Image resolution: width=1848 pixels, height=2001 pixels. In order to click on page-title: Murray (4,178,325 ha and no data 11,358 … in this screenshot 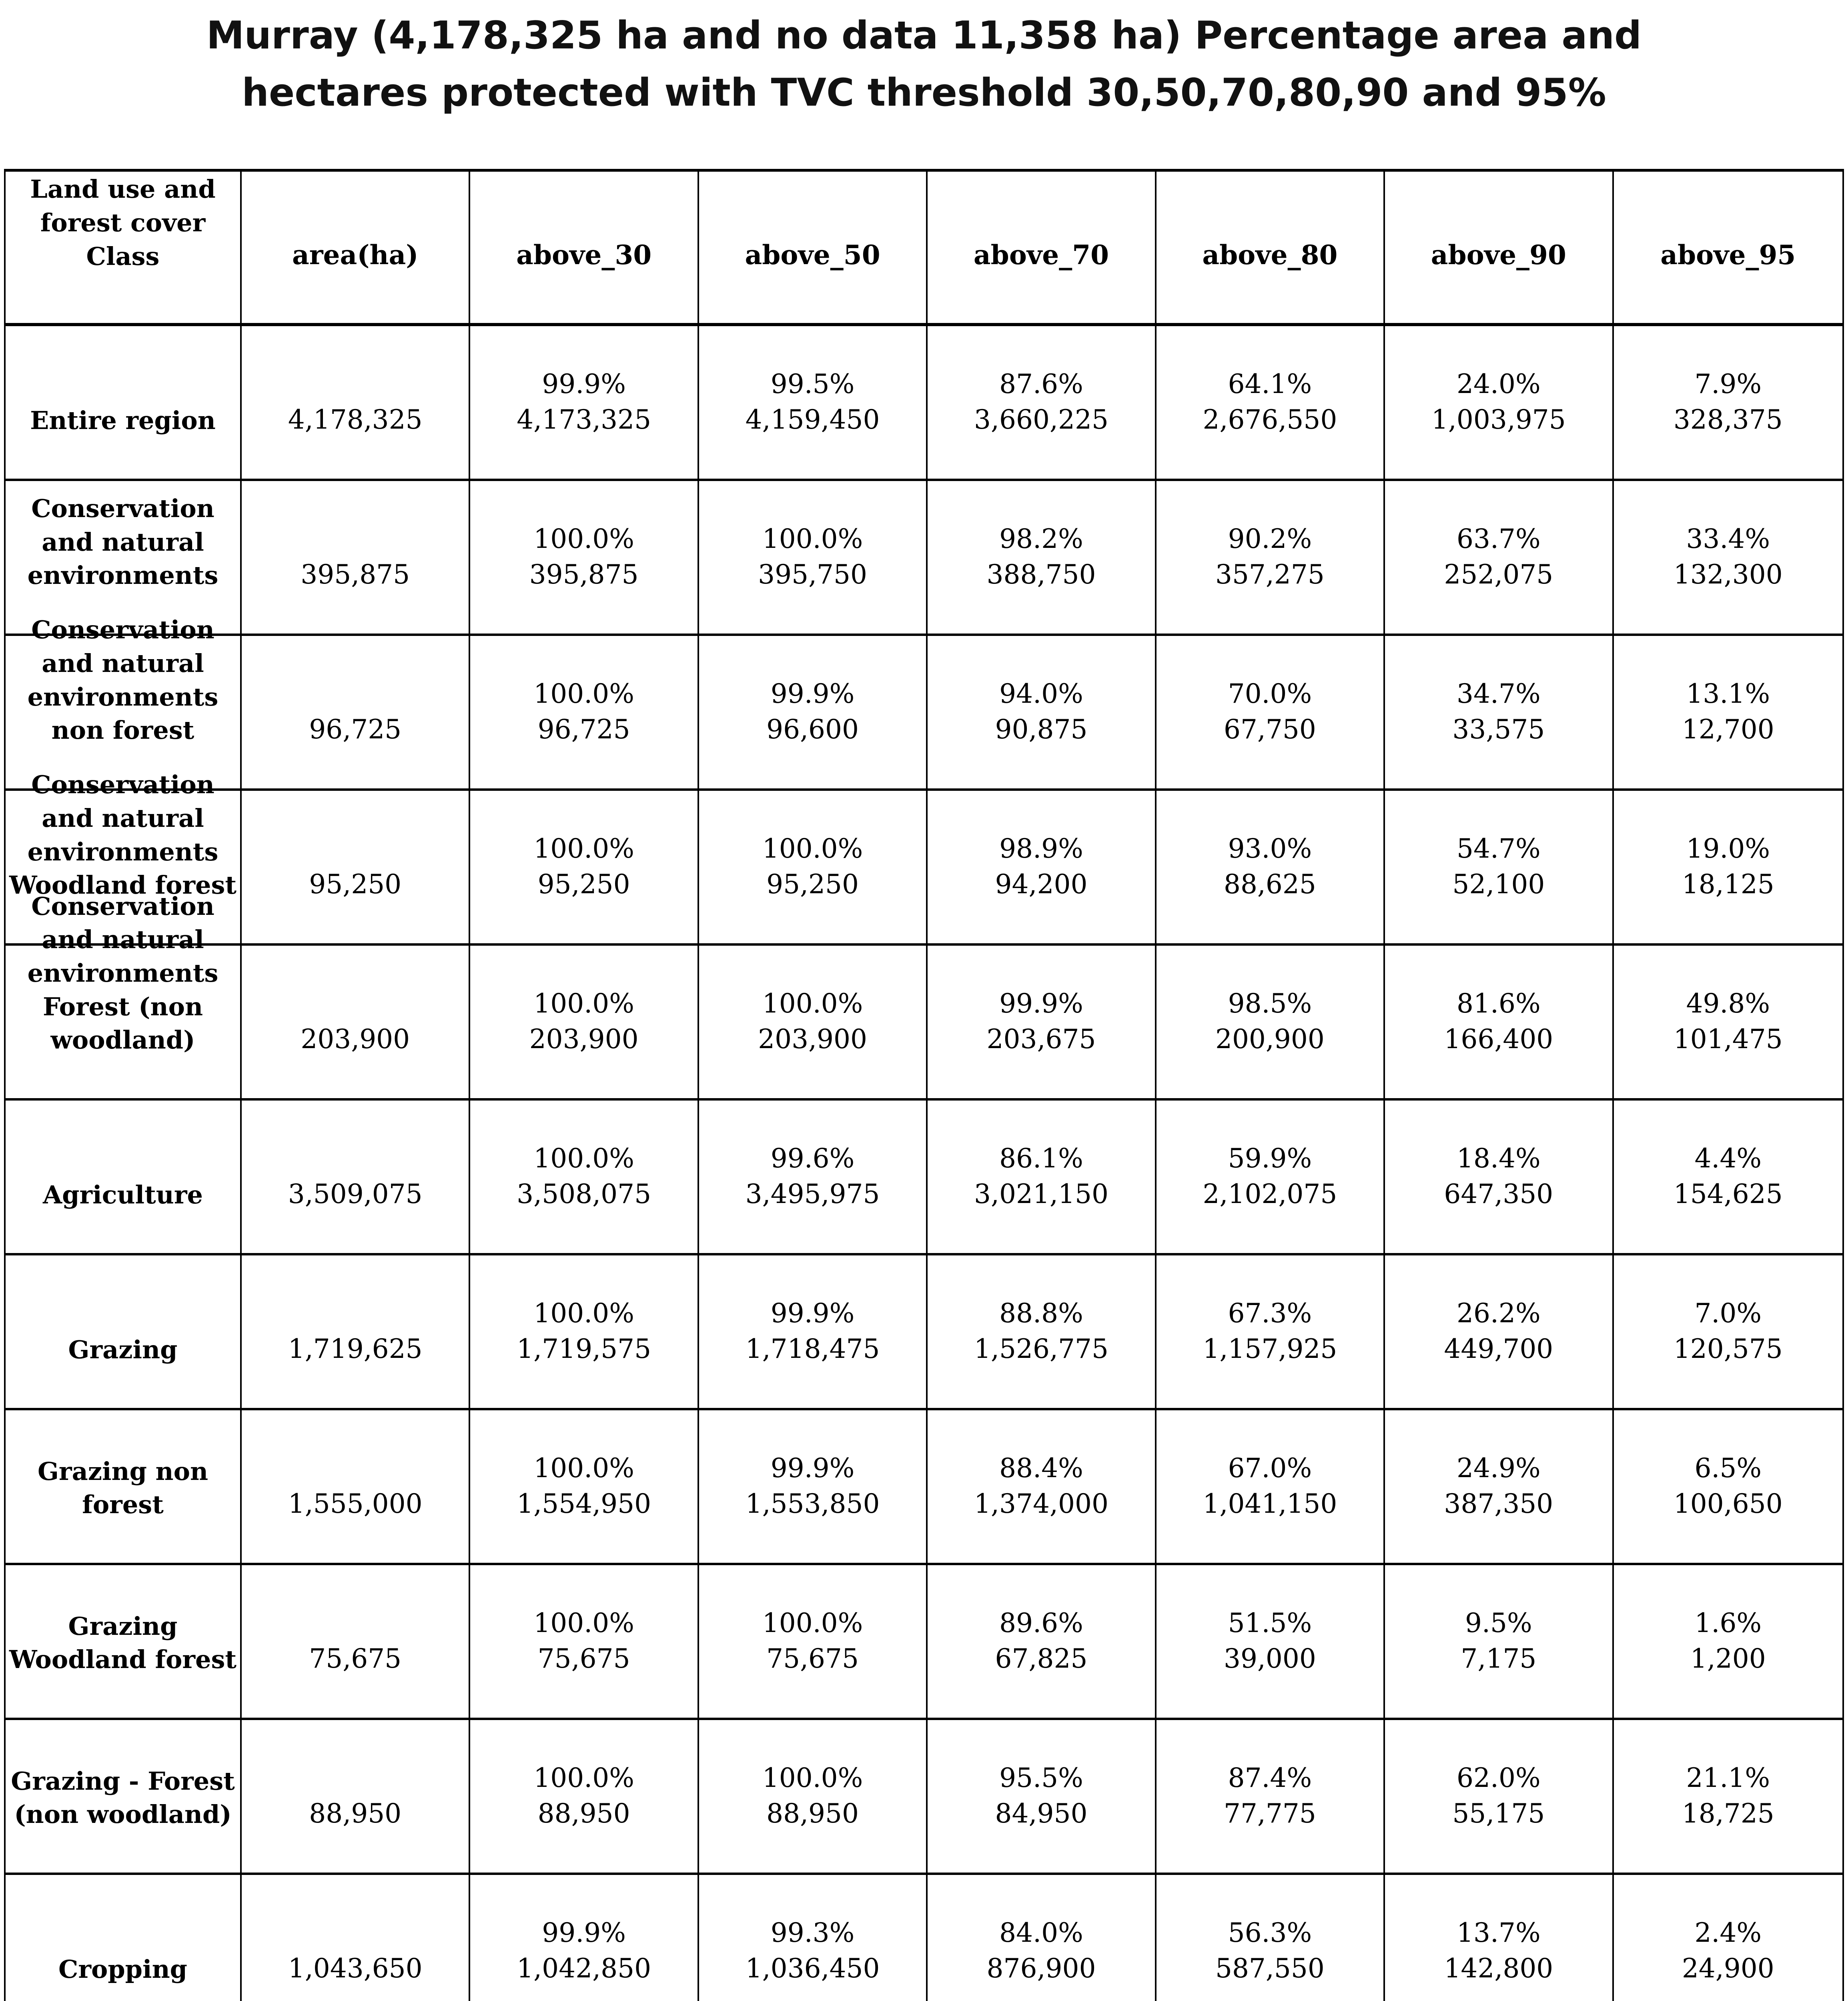, I will do `click(924, 64)`.